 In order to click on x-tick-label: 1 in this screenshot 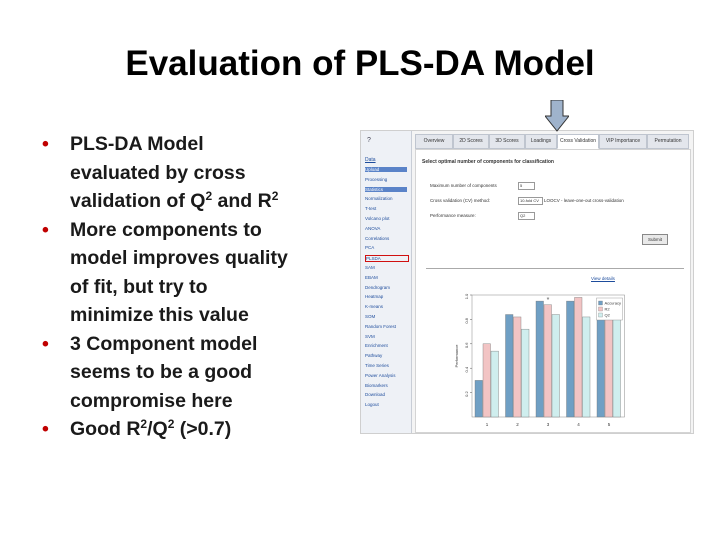, I will do `click(487, 424)`.